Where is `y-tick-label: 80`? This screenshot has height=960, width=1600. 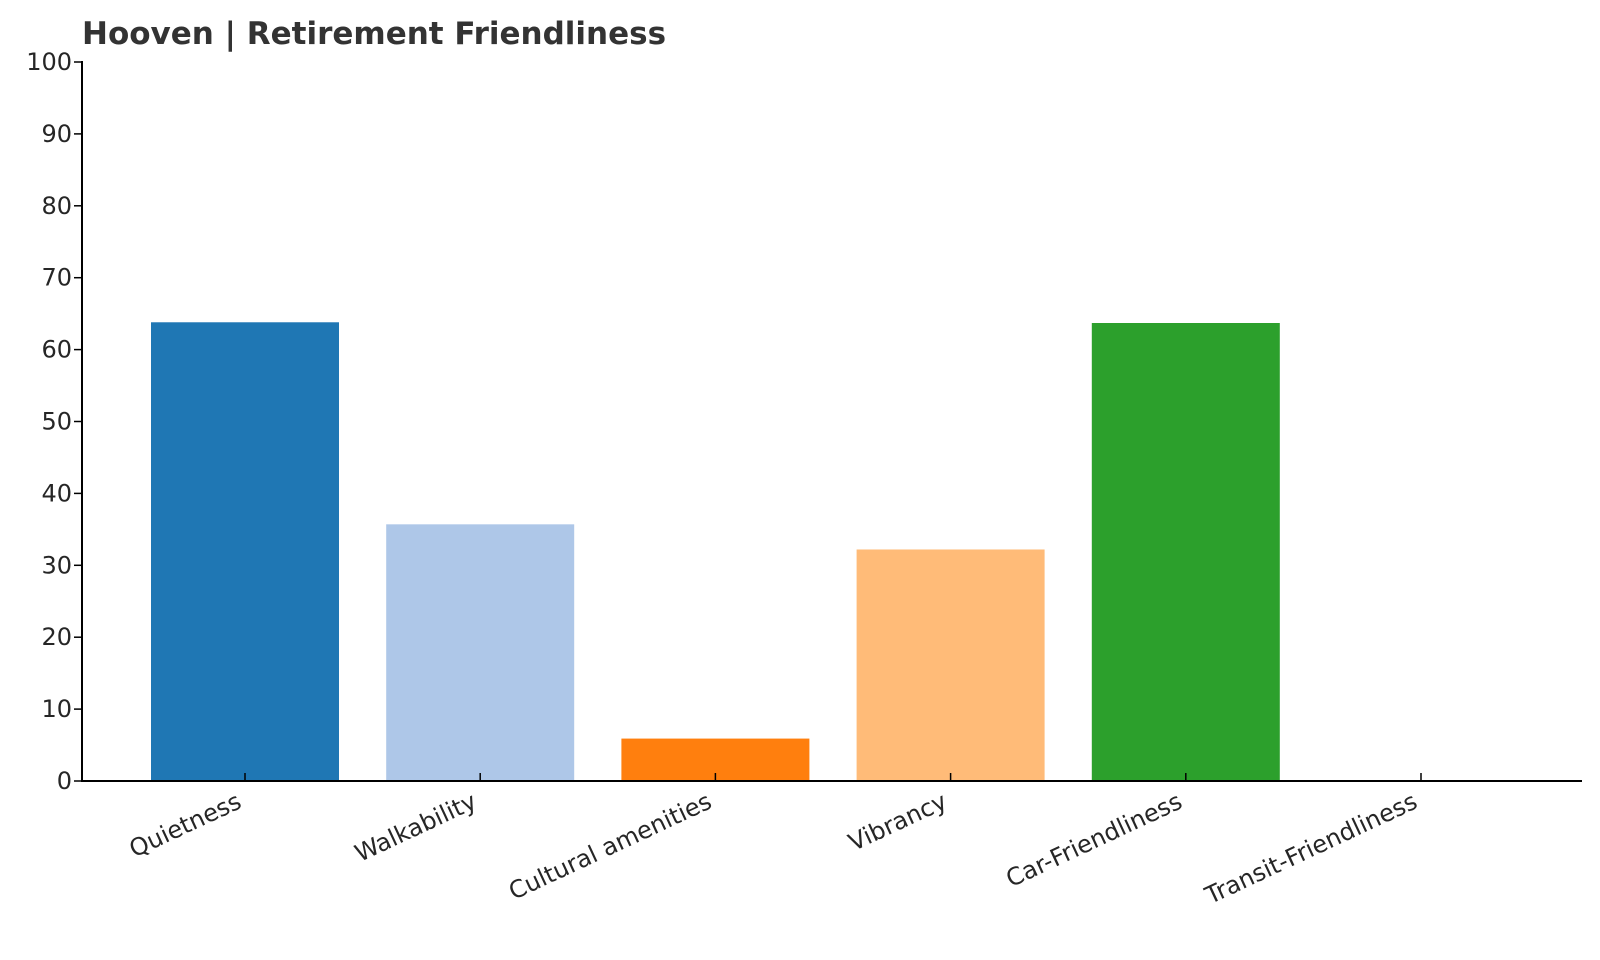
y-tick-label: 80 is located at coordinates (56, 206).